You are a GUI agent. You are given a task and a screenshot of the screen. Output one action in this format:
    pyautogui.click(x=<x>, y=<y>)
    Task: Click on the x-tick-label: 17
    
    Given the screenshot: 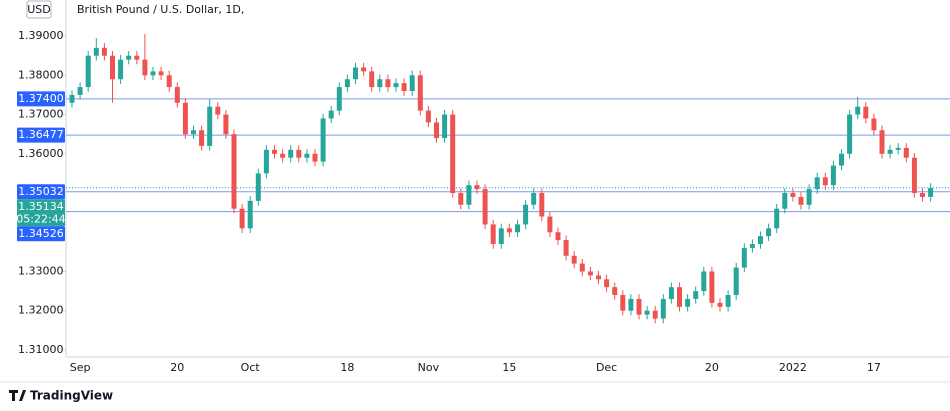 What is the action you would take?
    pyautogui.click(x=874, y=367)
    